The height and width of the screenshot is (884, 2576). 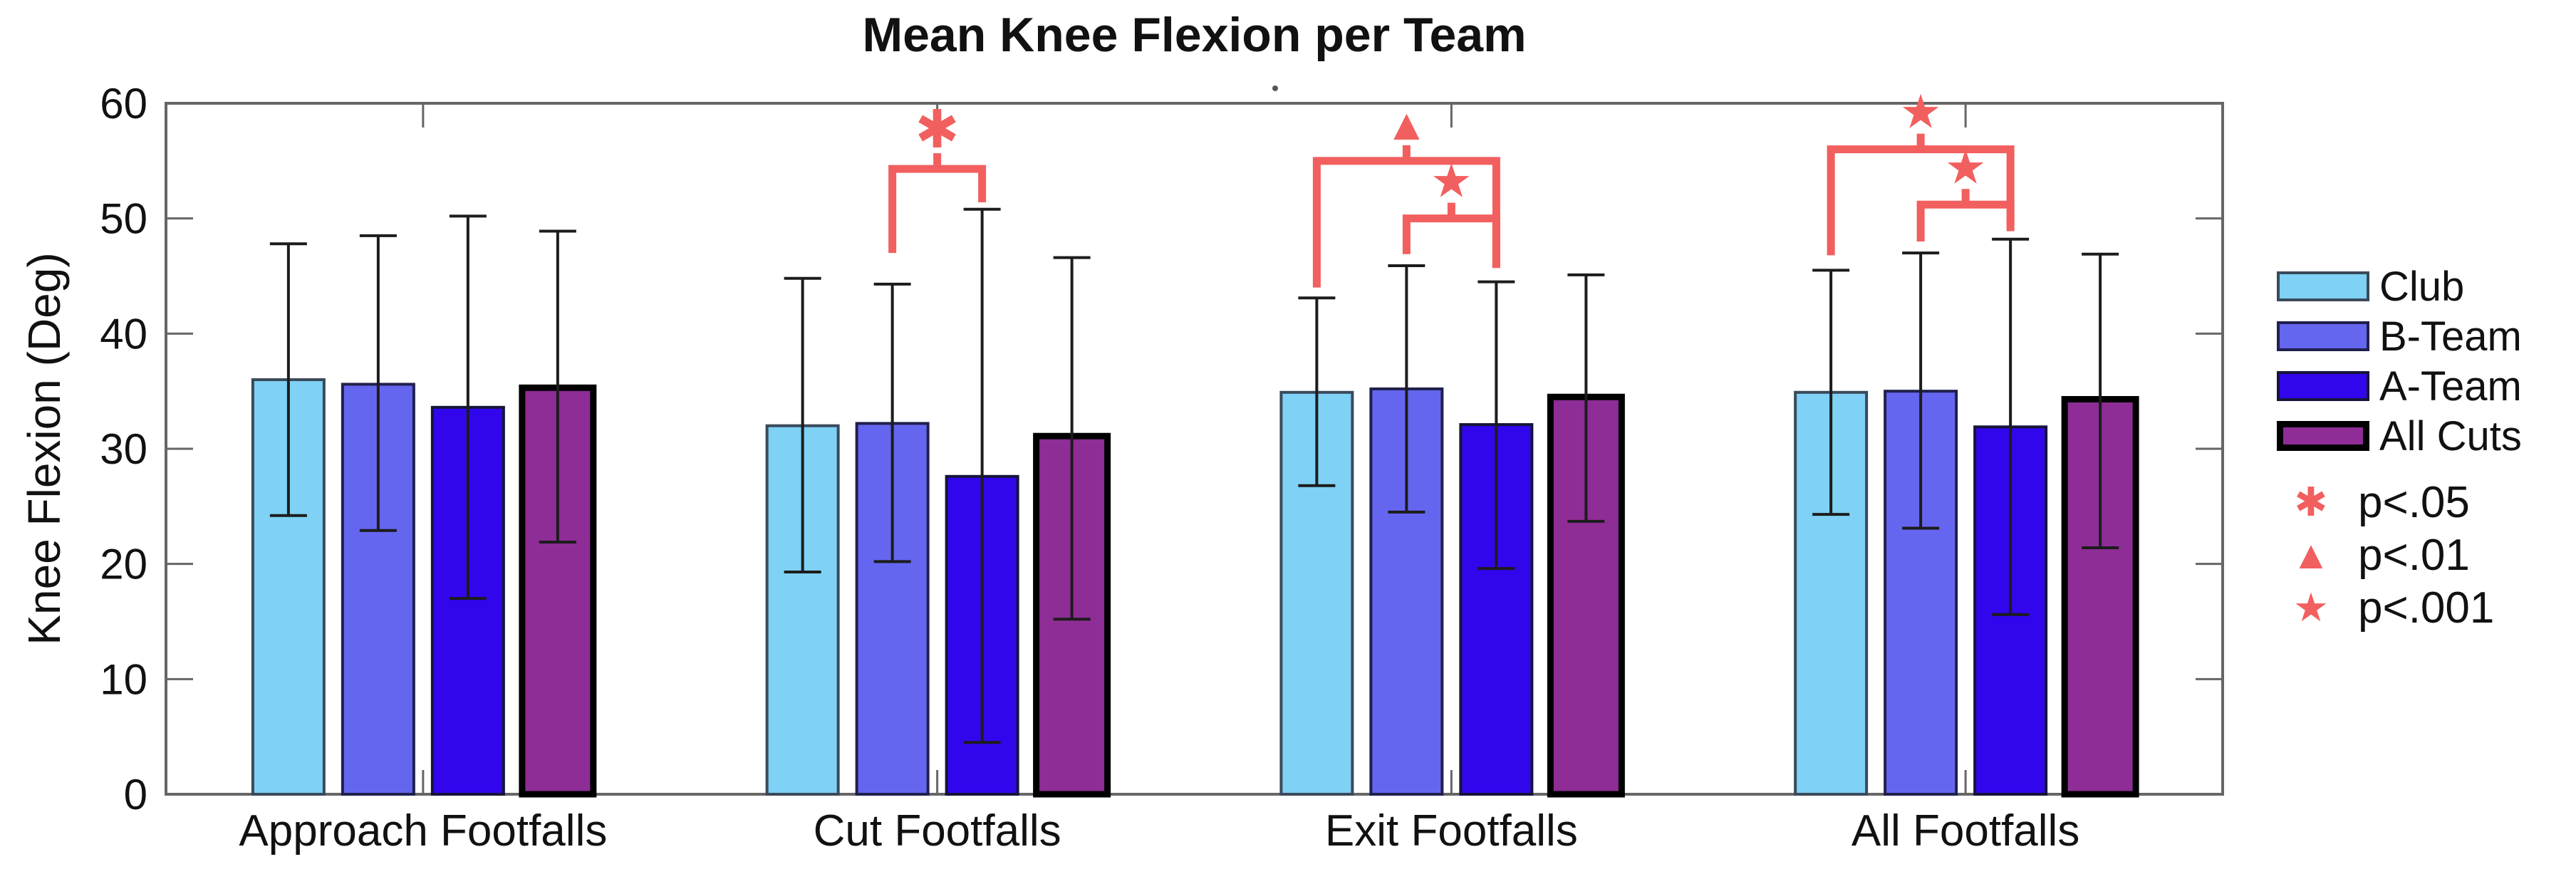 What do you see at coordinates (937, 129) in the screenshot?
I see `significance-symbol-p-05: ✱` at bounding box center [937, 129].